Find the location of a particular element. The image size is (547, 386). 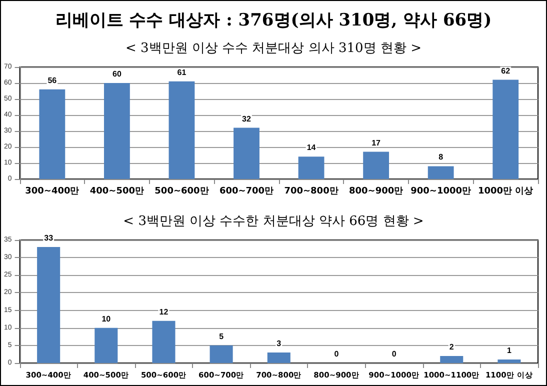

data-label: 5 is located at coordinates (221, 336).